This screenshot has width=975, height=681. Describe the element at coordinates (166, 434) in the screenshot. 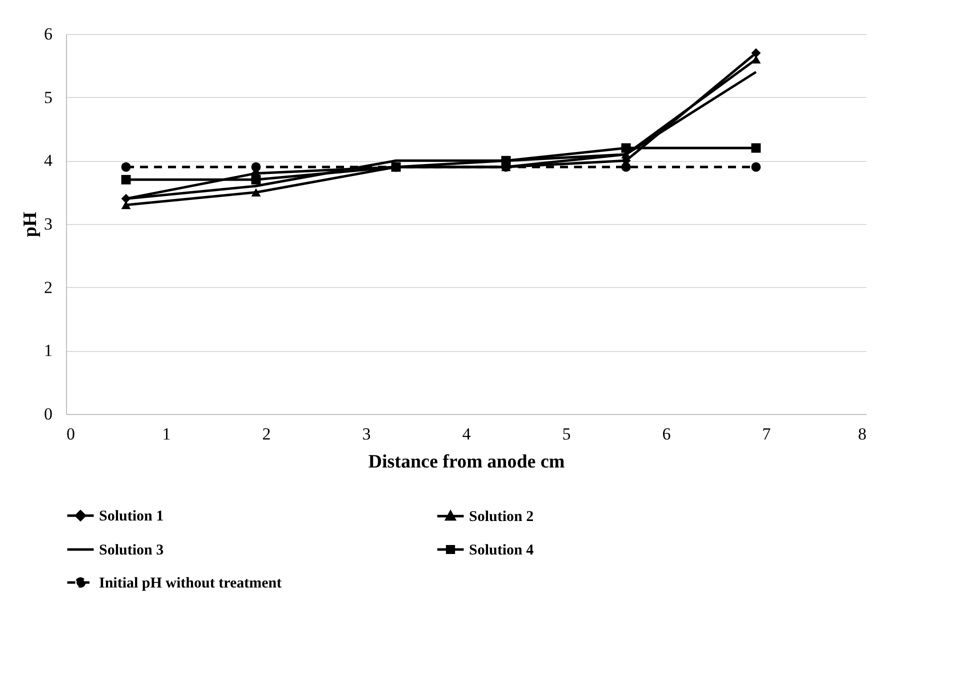

I see `x-tick-label: 1` at that location.